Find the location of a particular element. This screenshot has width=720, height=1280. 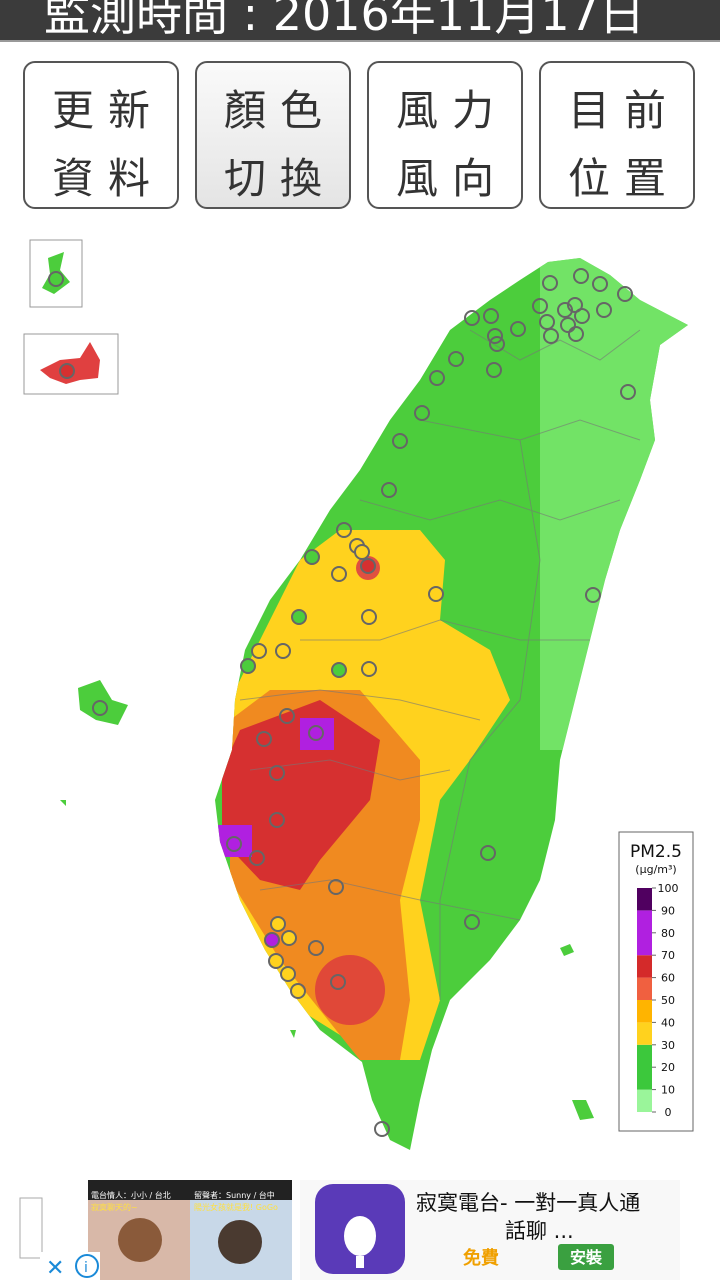

legend-tick-label: 80 is located at coordinates (668, 933).